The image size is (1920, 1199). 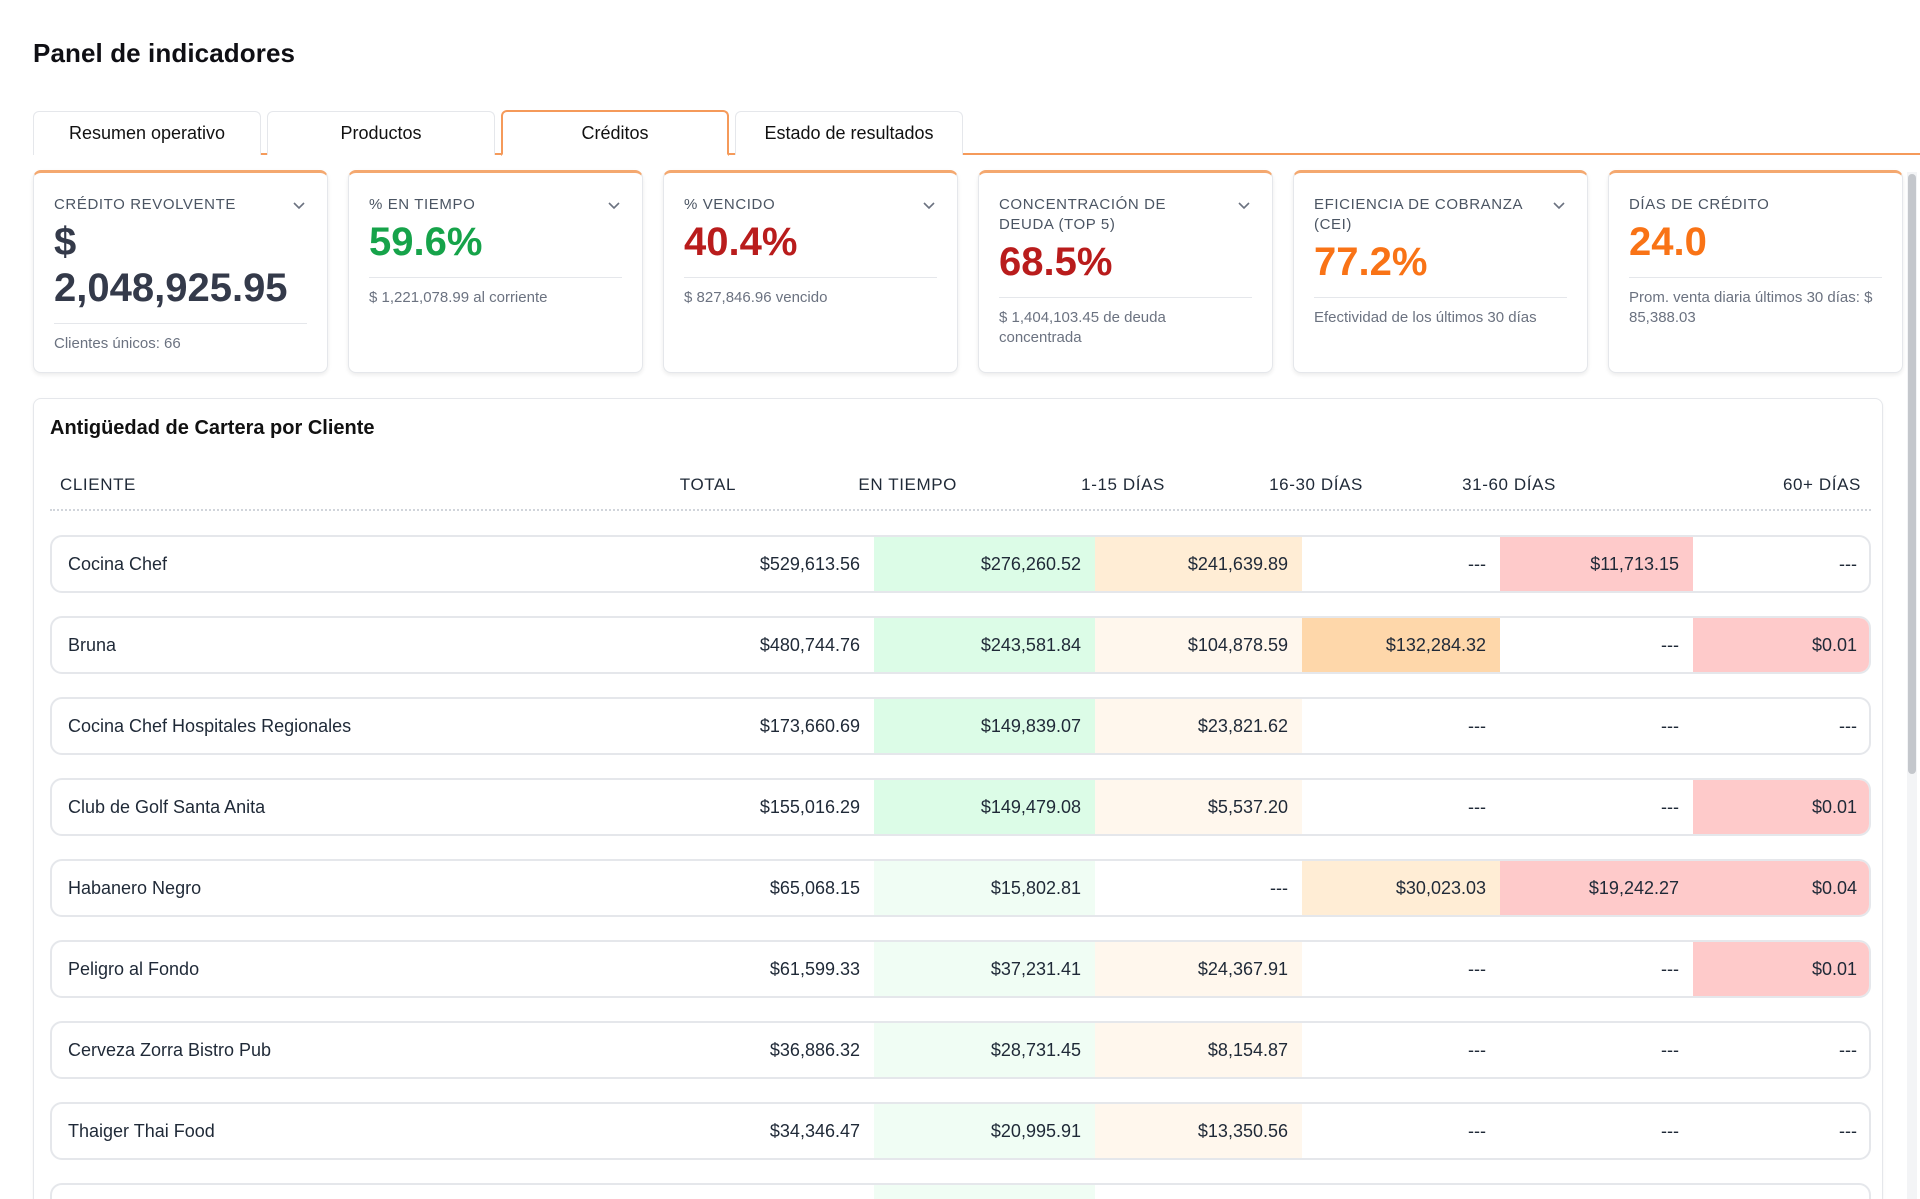 I want to click on kpi-value: 68.5%, so click(x=1056, y=262).